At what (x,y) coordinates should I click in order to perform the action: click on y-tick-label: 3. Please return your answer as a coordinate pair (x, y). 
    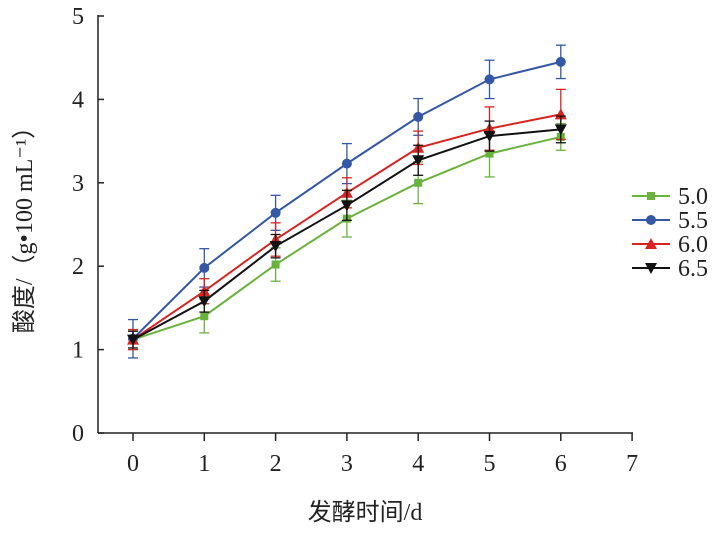
    Looking at the image, I should click on (78, 184).